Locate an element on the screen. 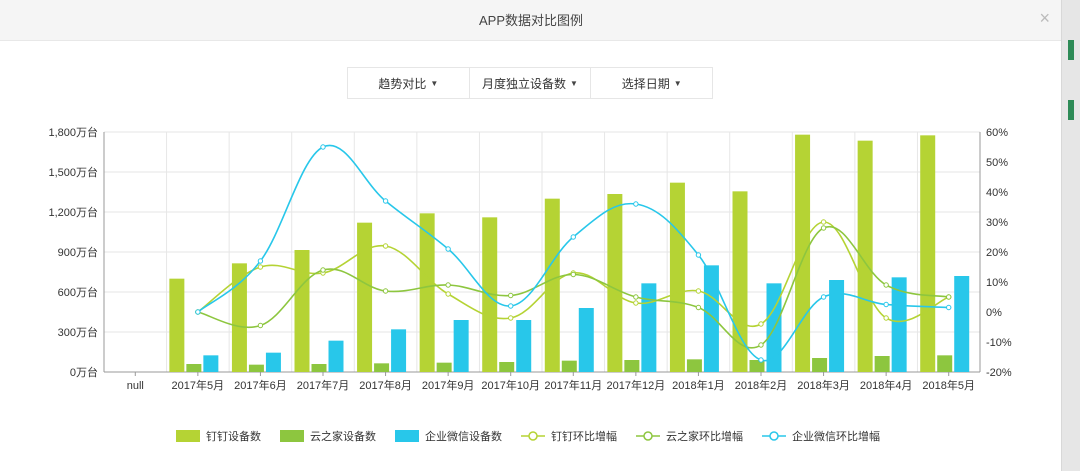 Image resolution: width=1080 pixels, height=471 pixels. legend-label: 企业微信设备数 is located at coordinates (463, 437).